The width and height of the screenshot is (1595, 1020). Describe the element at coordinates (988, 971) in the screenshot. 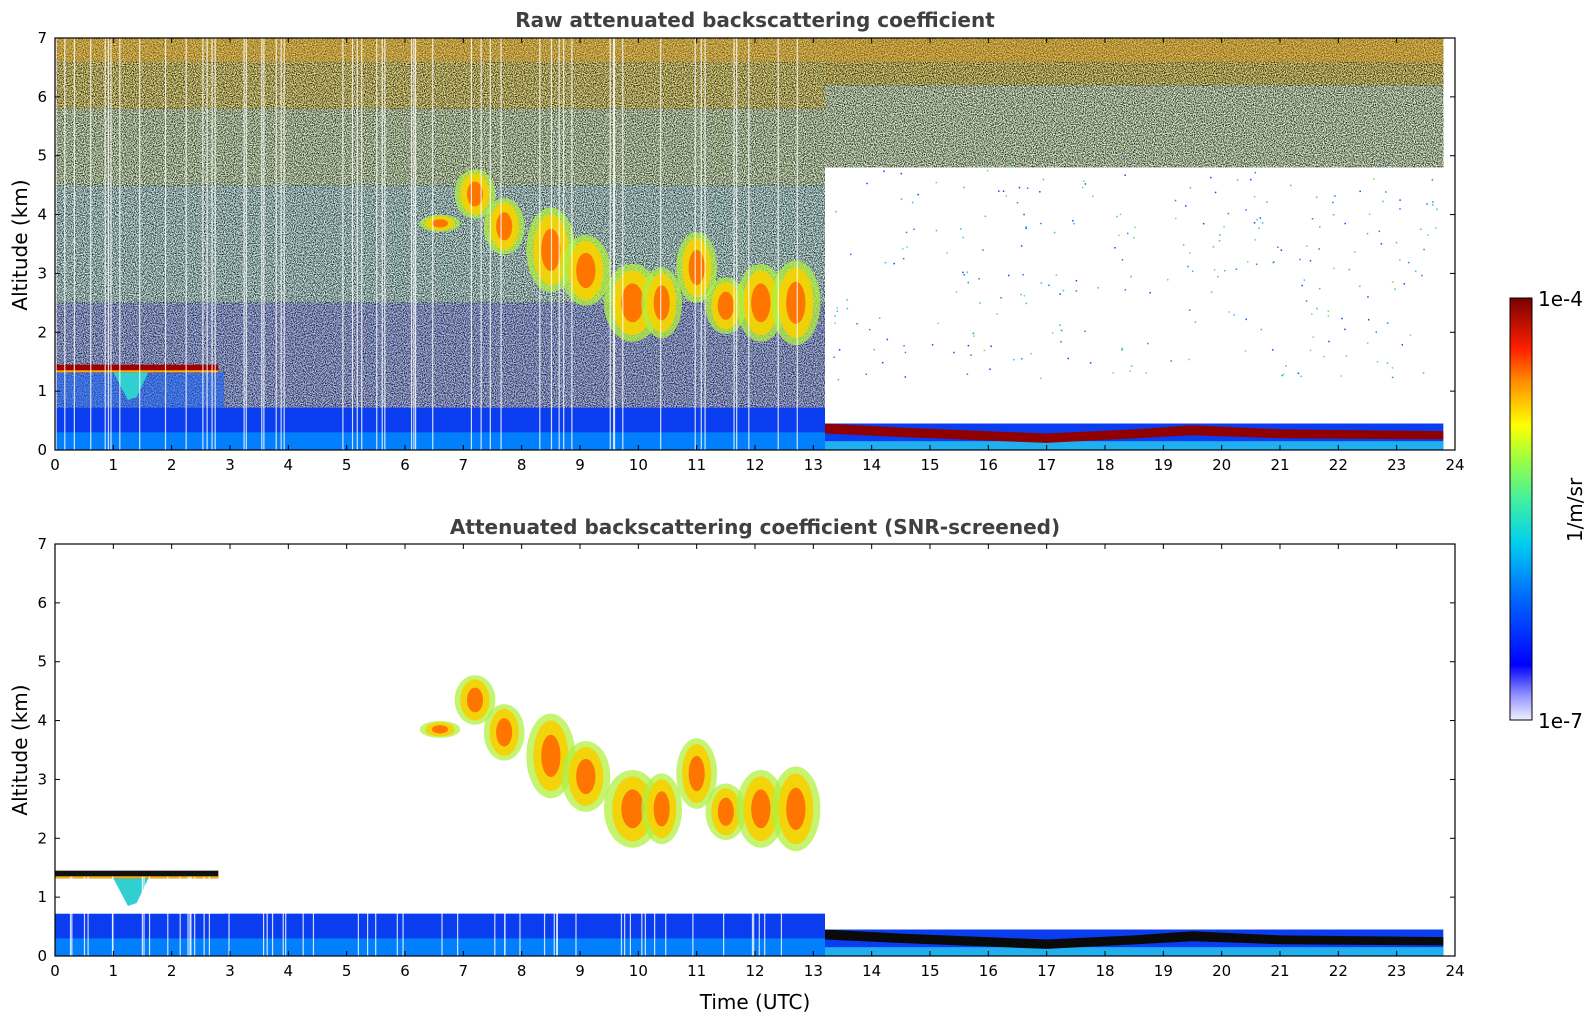

I see `x-tick-label: 16` at that location.